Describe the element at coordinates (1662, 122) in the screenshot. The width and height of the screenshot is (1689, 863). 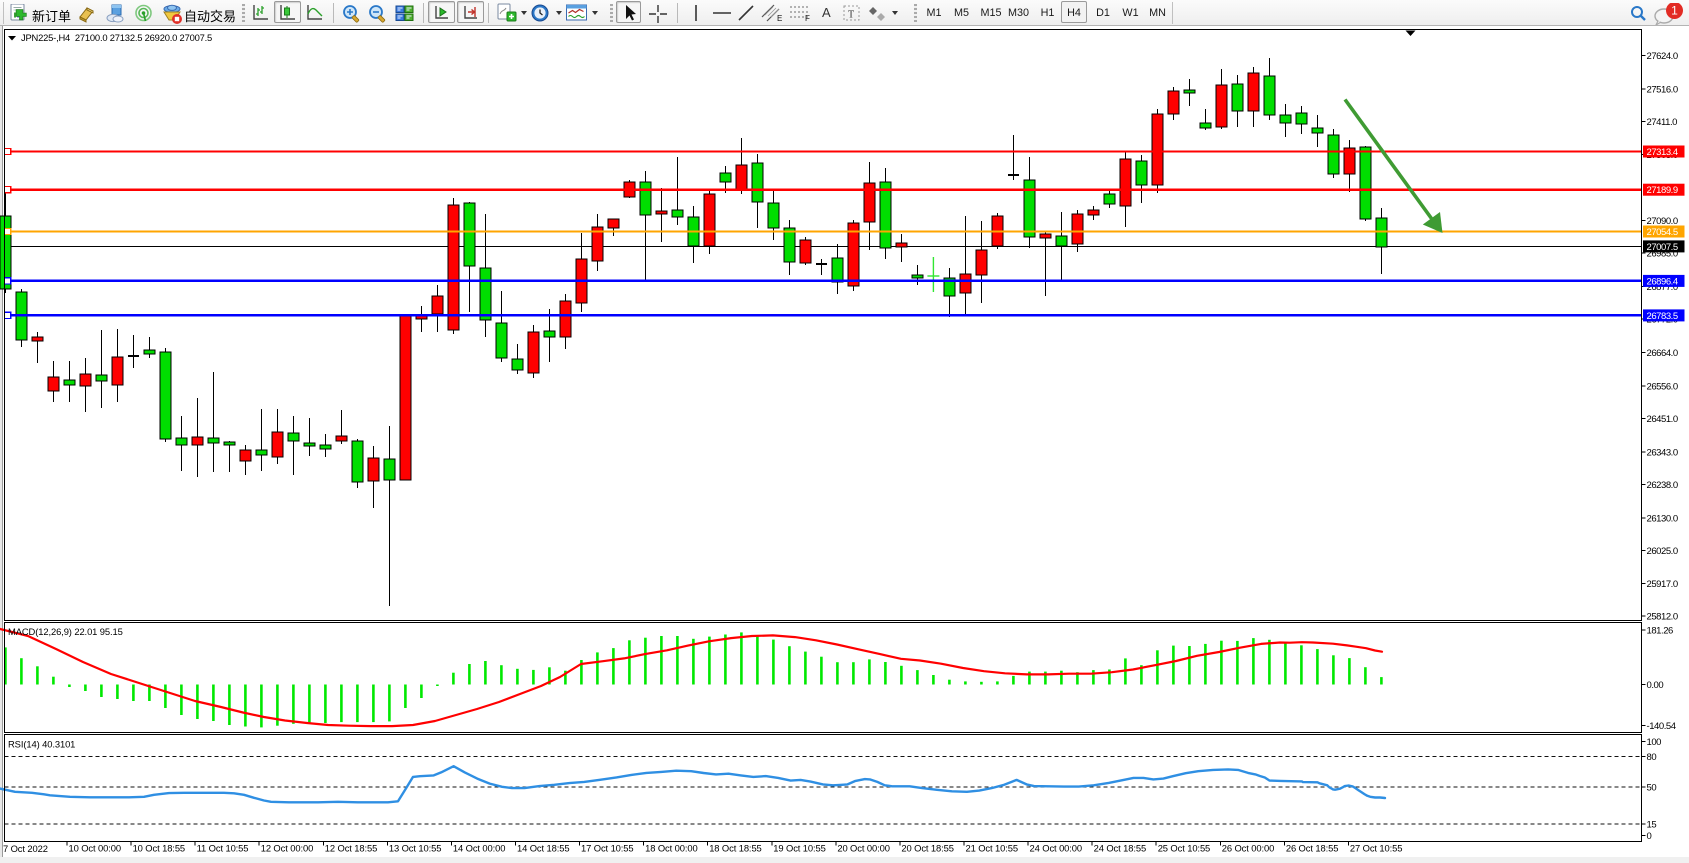
I see `svg-text: 27411.0` at that location.